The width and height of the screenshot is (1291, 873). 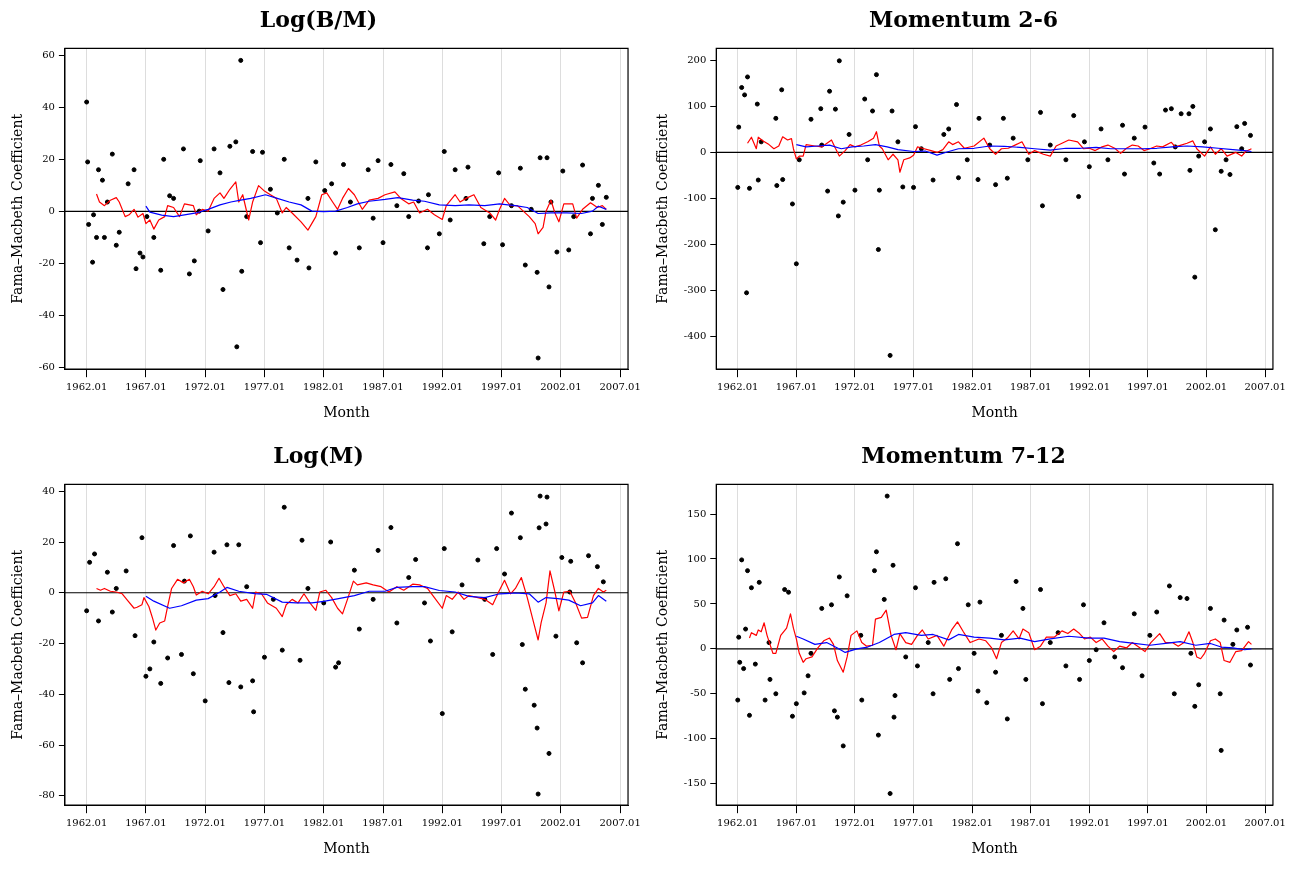 What do you see at coordinates (695, 336) in the screenshot?
I see `y-tick-label: -400` at bounding box center [695, 336].